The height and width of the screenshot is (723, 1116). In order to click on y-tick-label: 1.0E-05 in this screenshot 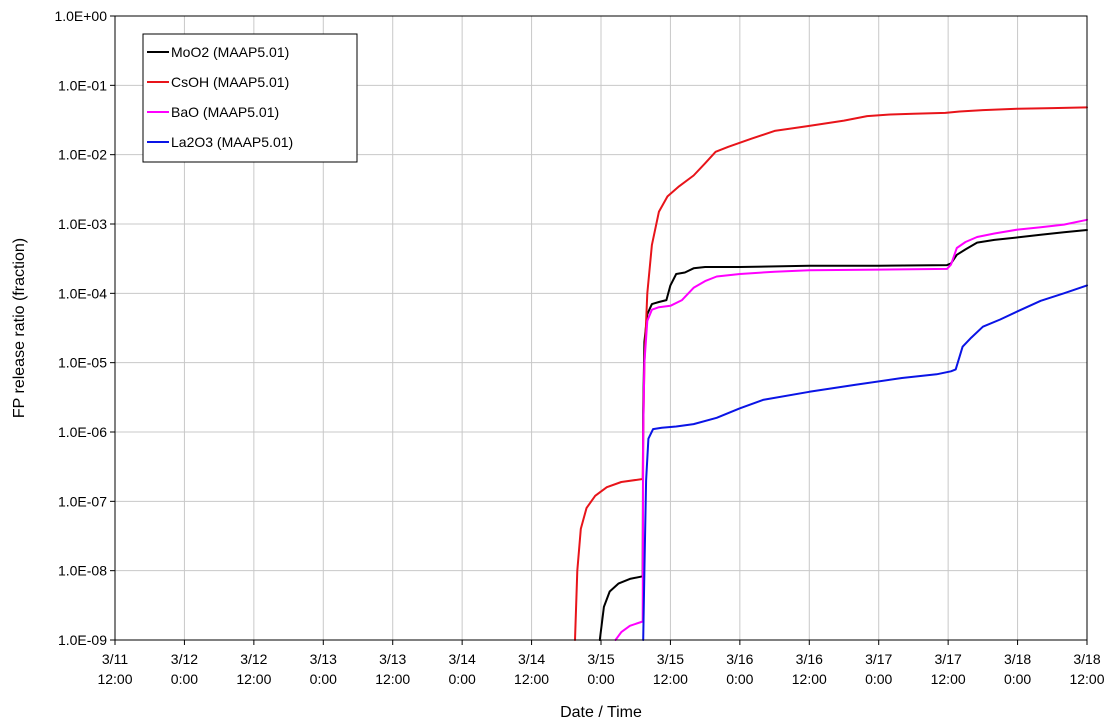, I will do `click(82, 363)`.